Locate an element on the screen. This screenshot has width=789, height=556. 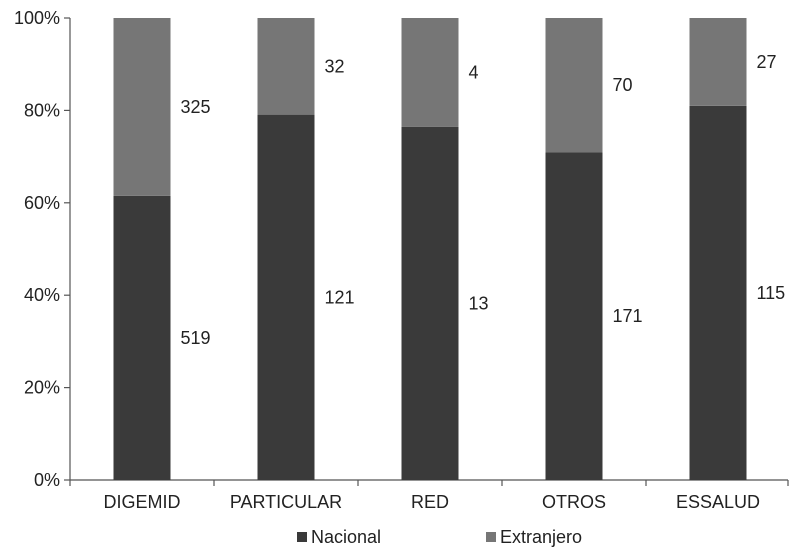
data-label-extranjero: 70 is located at coordinates (623, 85).